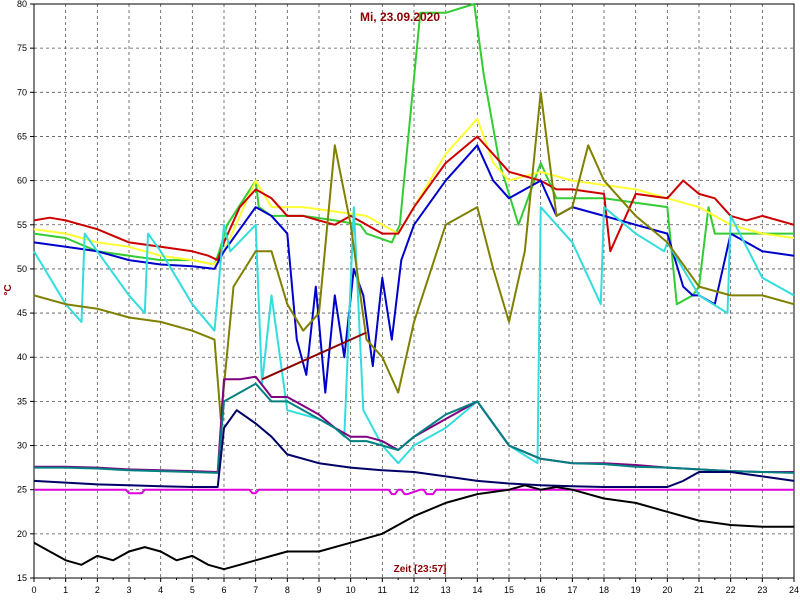  I want to click on y-tick-label: 25, so click(22, 490).